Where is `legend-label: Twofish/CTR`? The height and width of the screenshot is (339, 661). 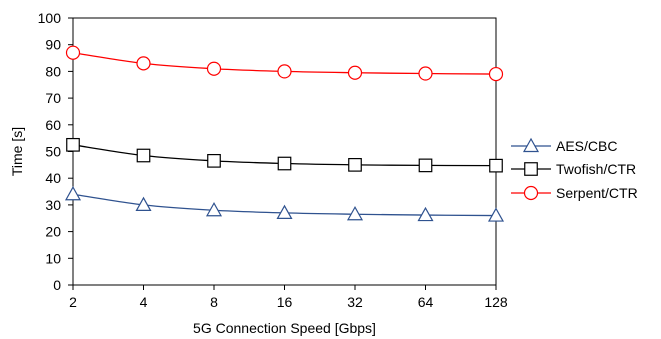 legend-label: Twofish/CTR is located at coordinates (596, 169).